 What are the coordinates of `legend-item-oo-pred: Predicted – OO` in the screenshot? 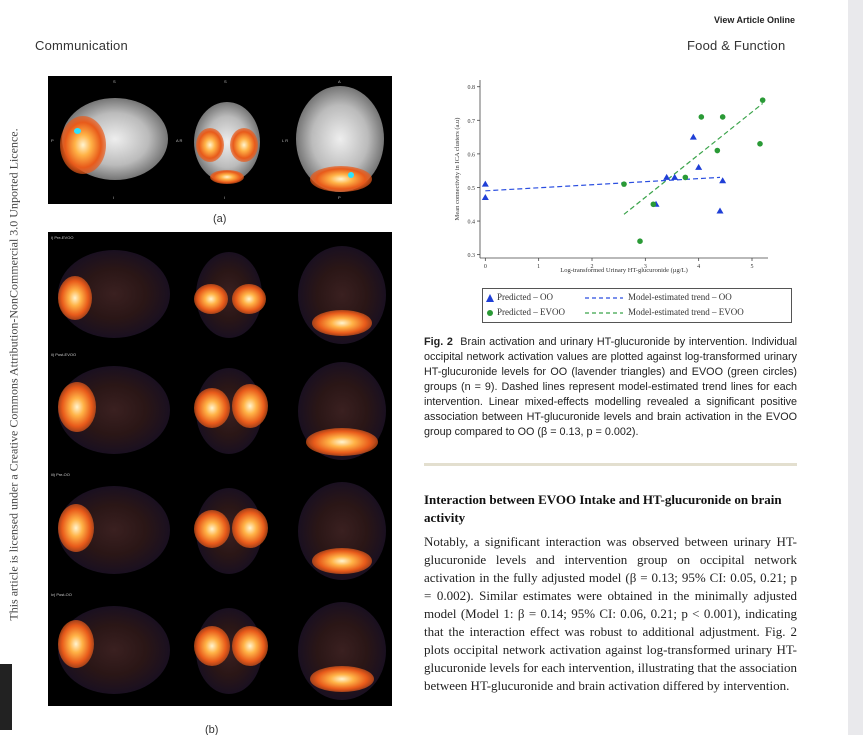 It's located at (525, 297).